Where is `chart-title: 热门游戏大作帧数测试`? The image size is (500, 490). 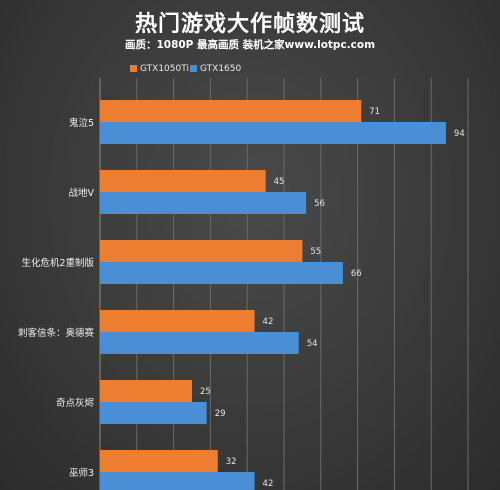 chart-title: 热门游戏大作帧数测试 is located at coordinates (249, 24).